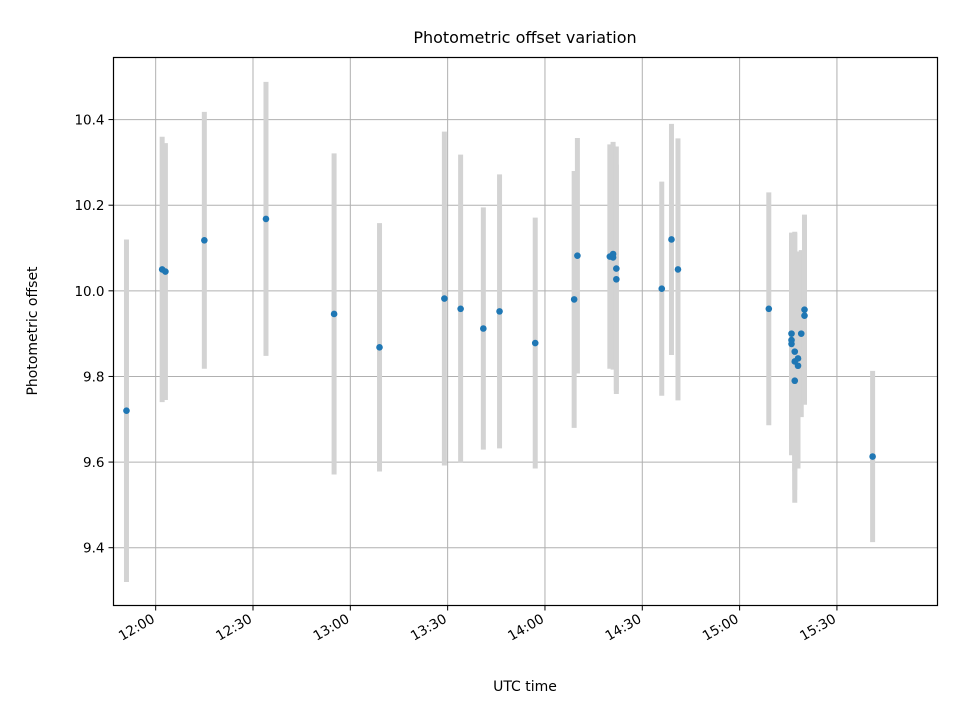  Describe the element at coordinates (93, 463) in the screenshot. I see `y-tick-label: 9.6` at that location.